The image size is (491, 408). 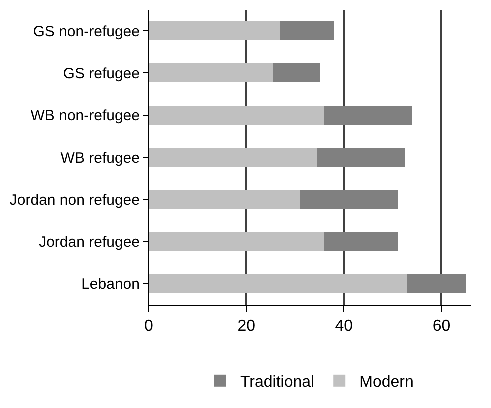 I want to click on x-tick-label: 60, so click(x=441, y=327).